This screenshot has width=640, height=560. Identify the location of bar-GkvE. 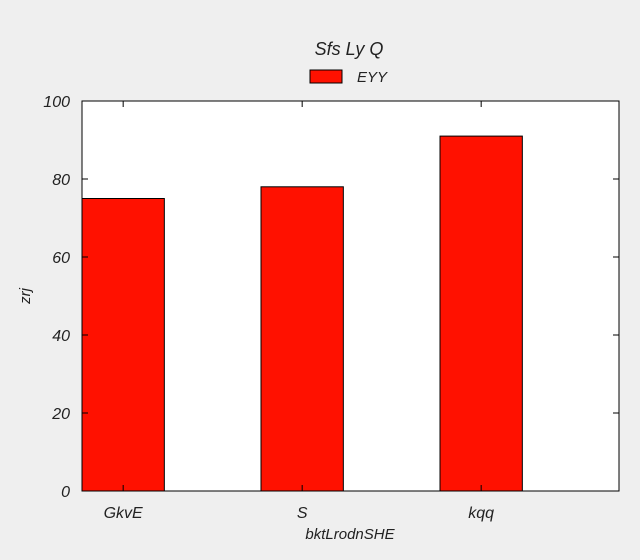
(123, 345).